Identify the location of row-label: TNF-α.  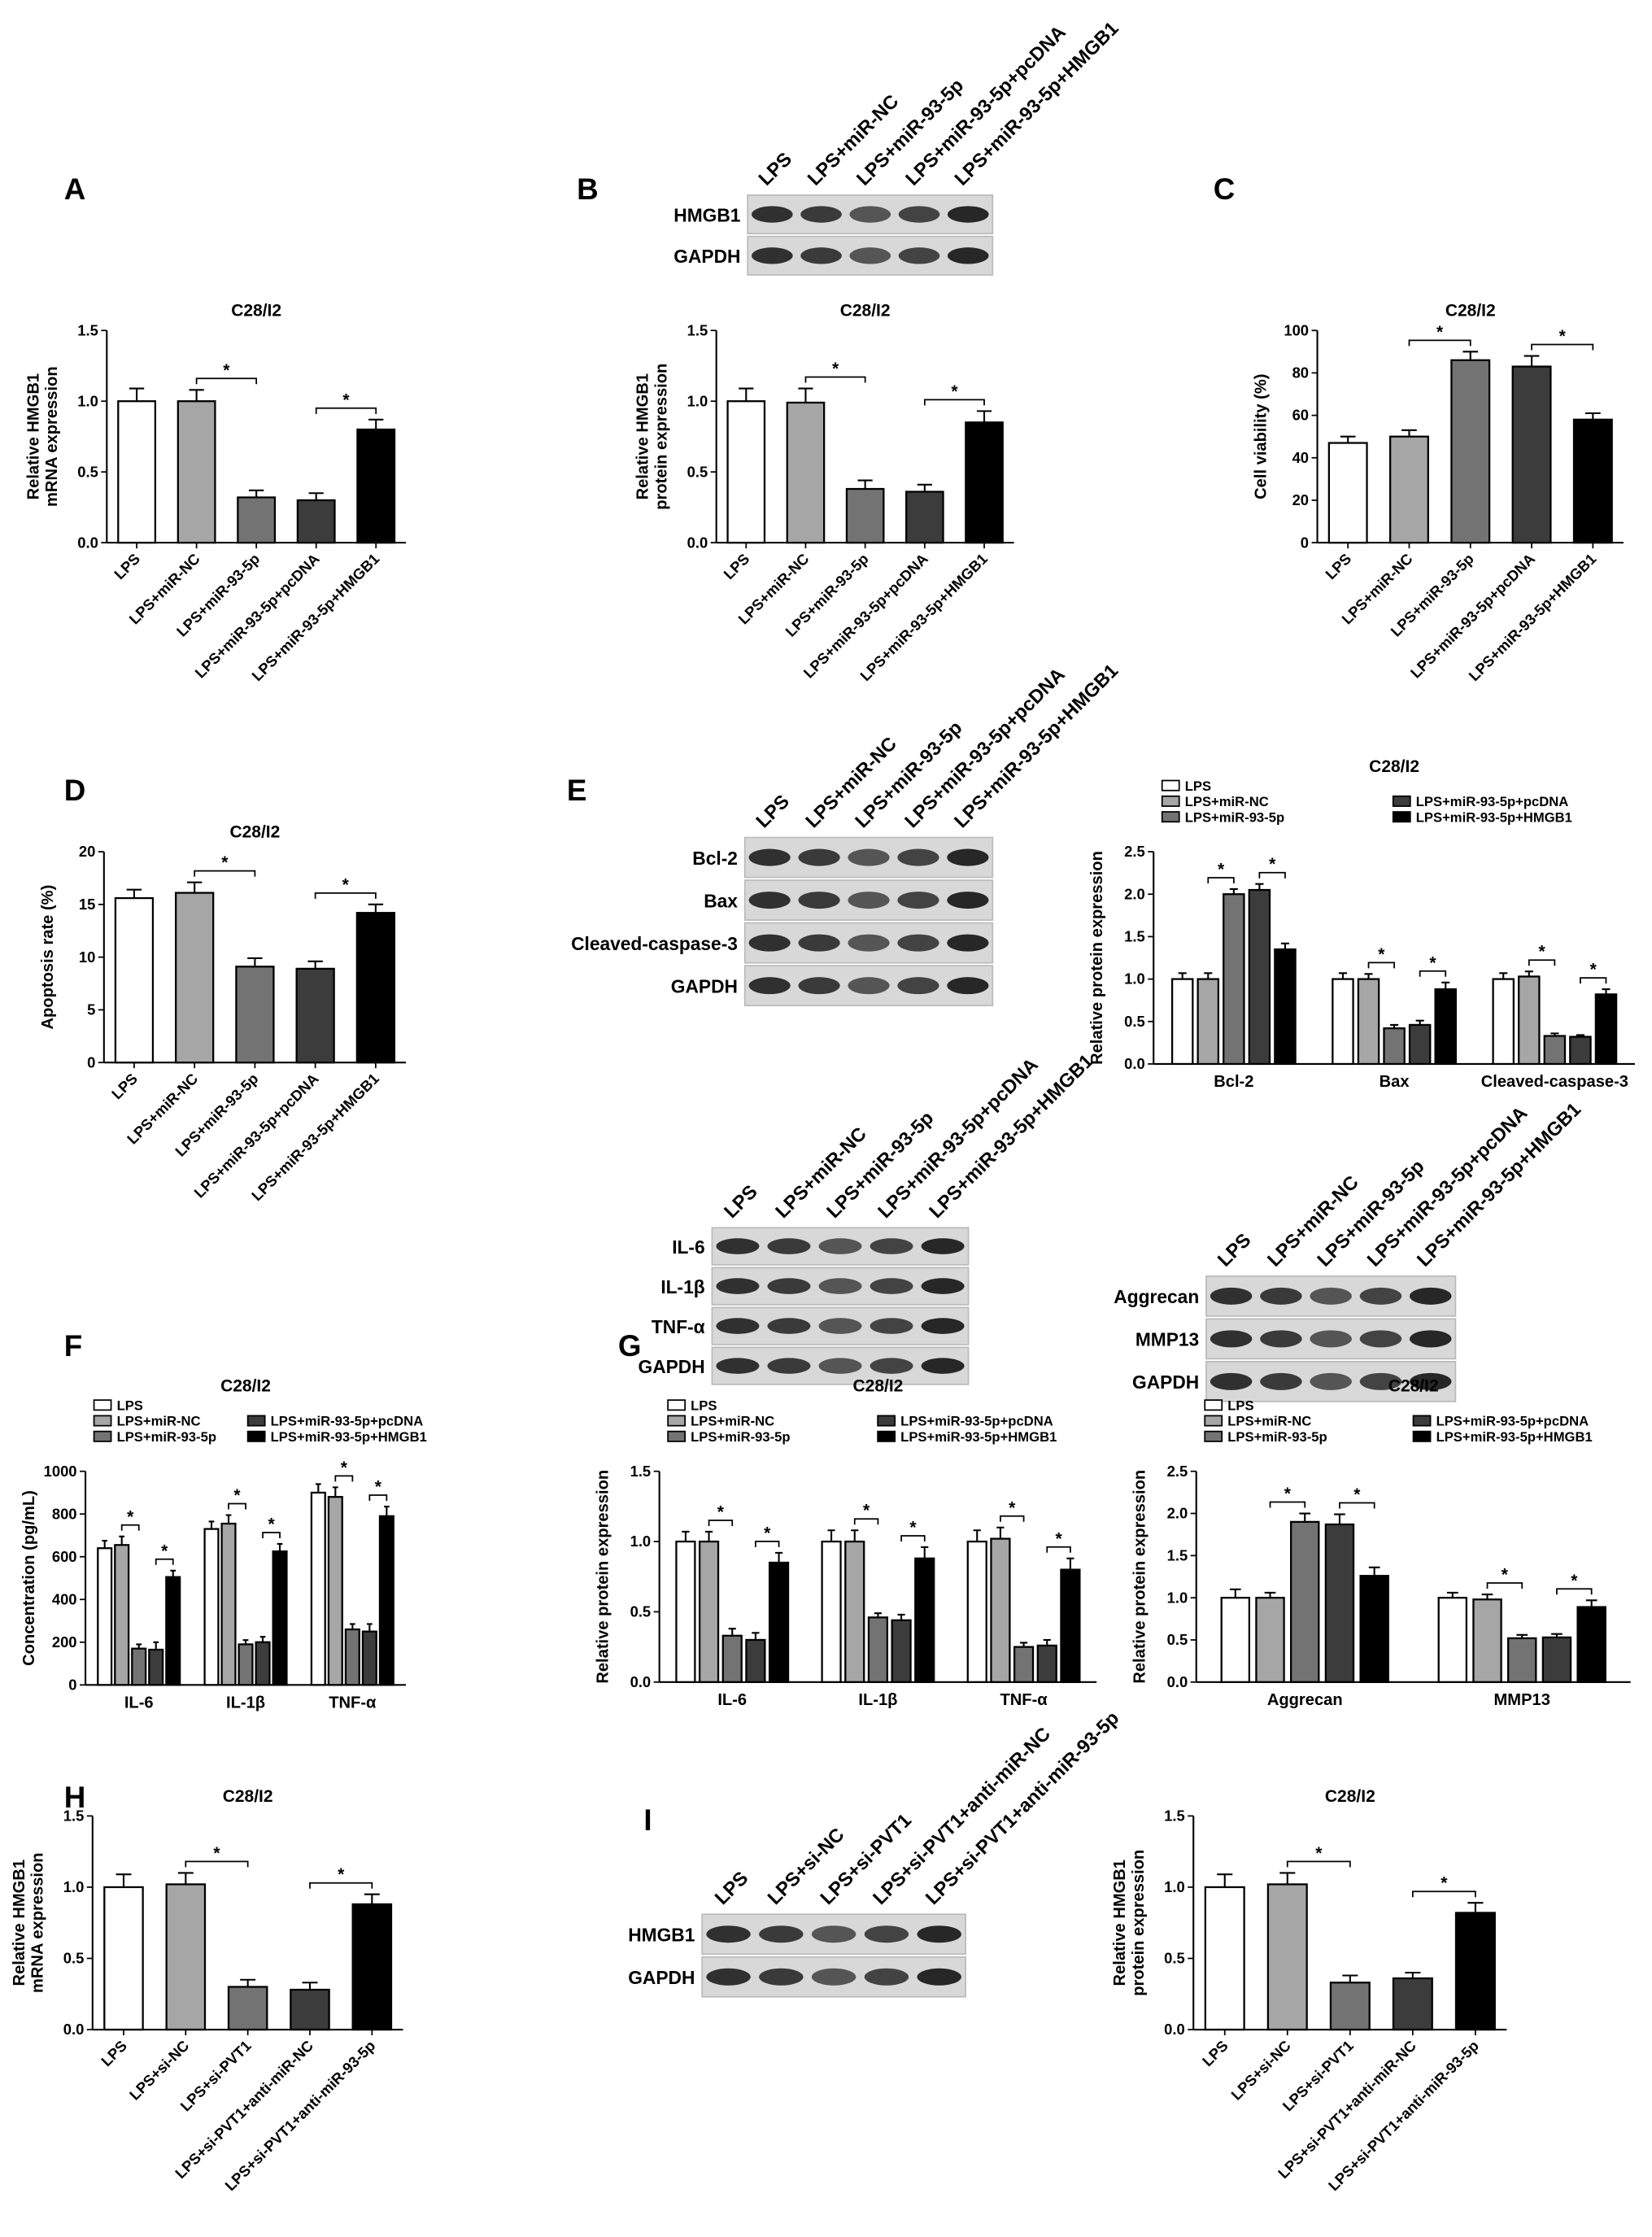
(678, 1326).